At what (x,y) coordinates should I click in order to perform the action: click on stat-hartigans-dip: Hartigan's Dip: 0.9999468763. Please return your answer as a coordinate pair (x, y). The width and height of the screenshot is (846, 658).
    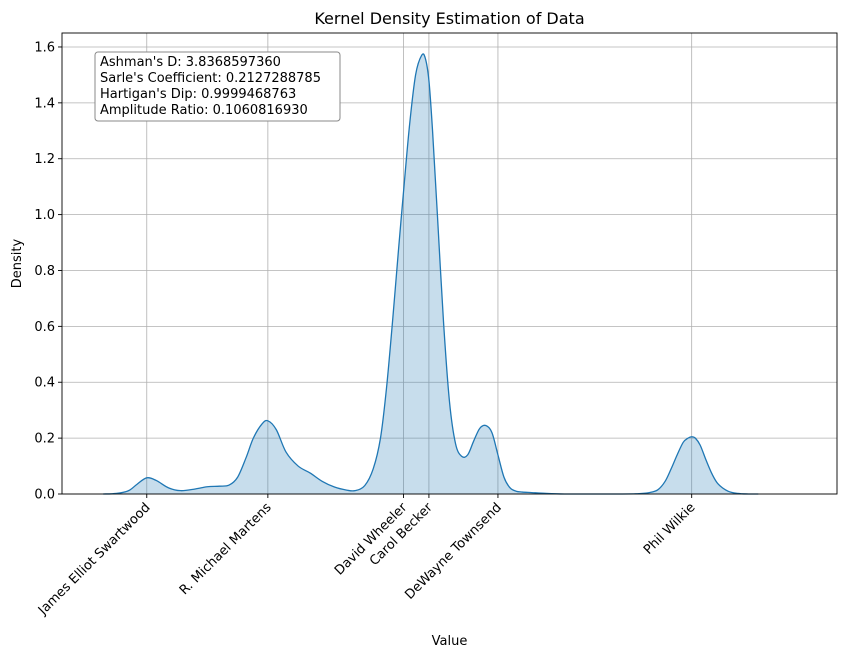
    Looking at the image, I should click on (198, 94).